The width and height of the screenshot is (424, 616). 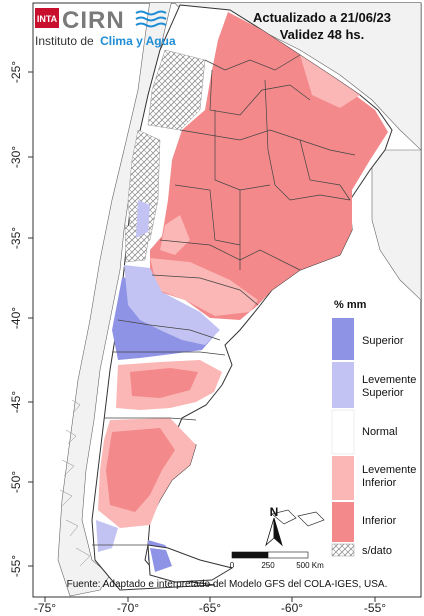 I want to click on lon-ticks: -75° -70° -65° -60° -55°, so click(x=210, y=606).